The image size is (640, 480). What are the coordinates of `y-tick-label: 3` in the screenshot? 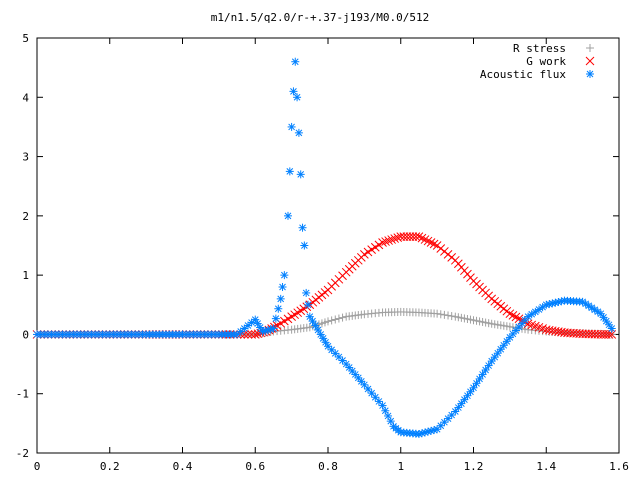 It's located at (25, 157).